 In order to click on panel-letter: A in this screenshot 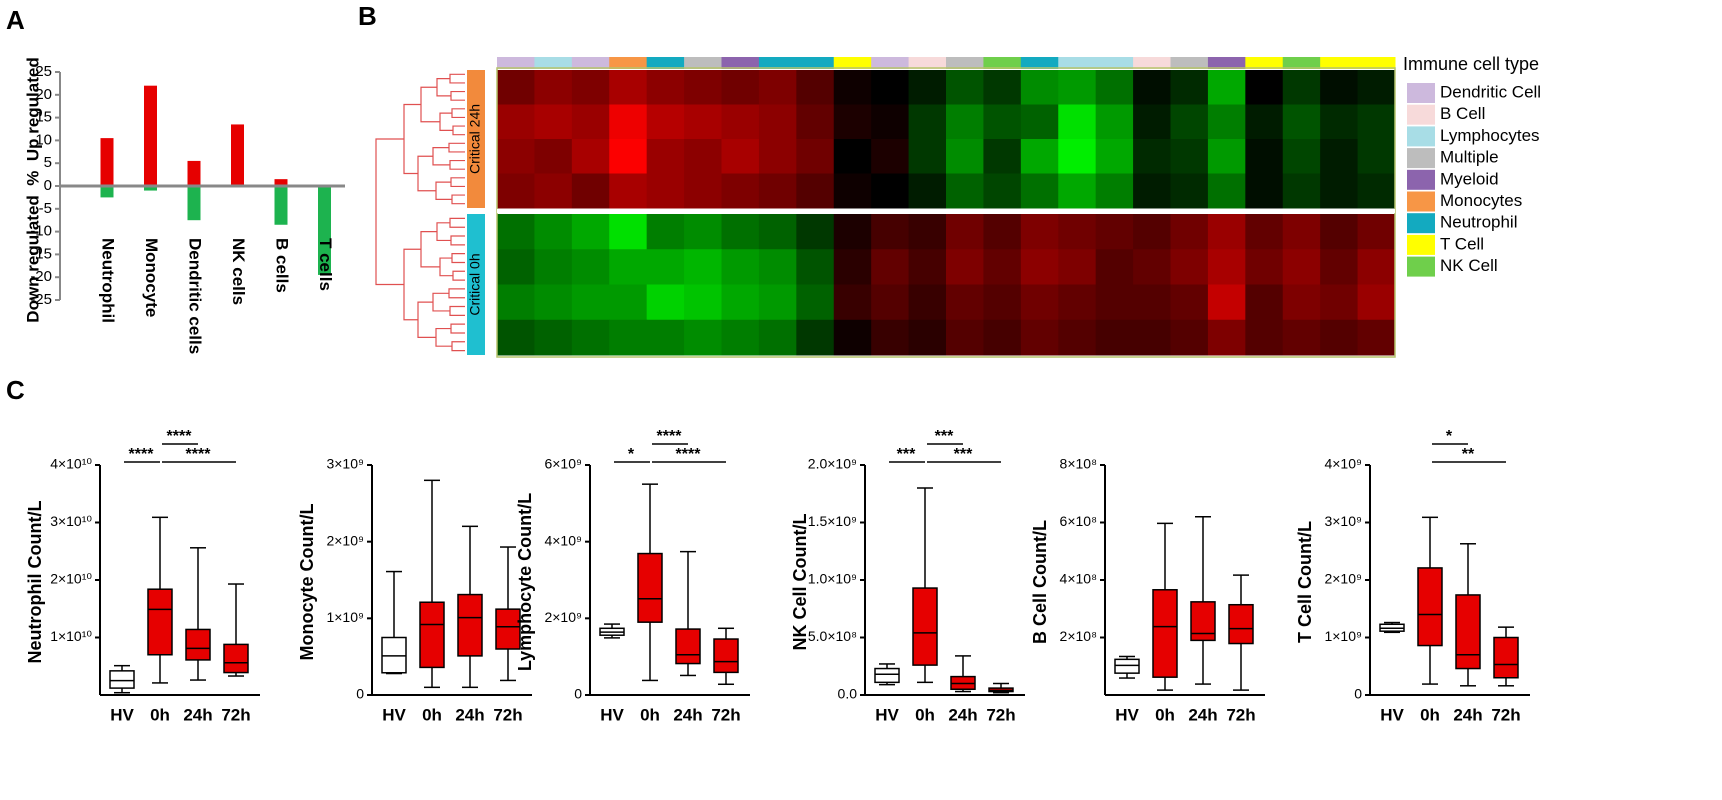, I will do `click(15, 20)`.